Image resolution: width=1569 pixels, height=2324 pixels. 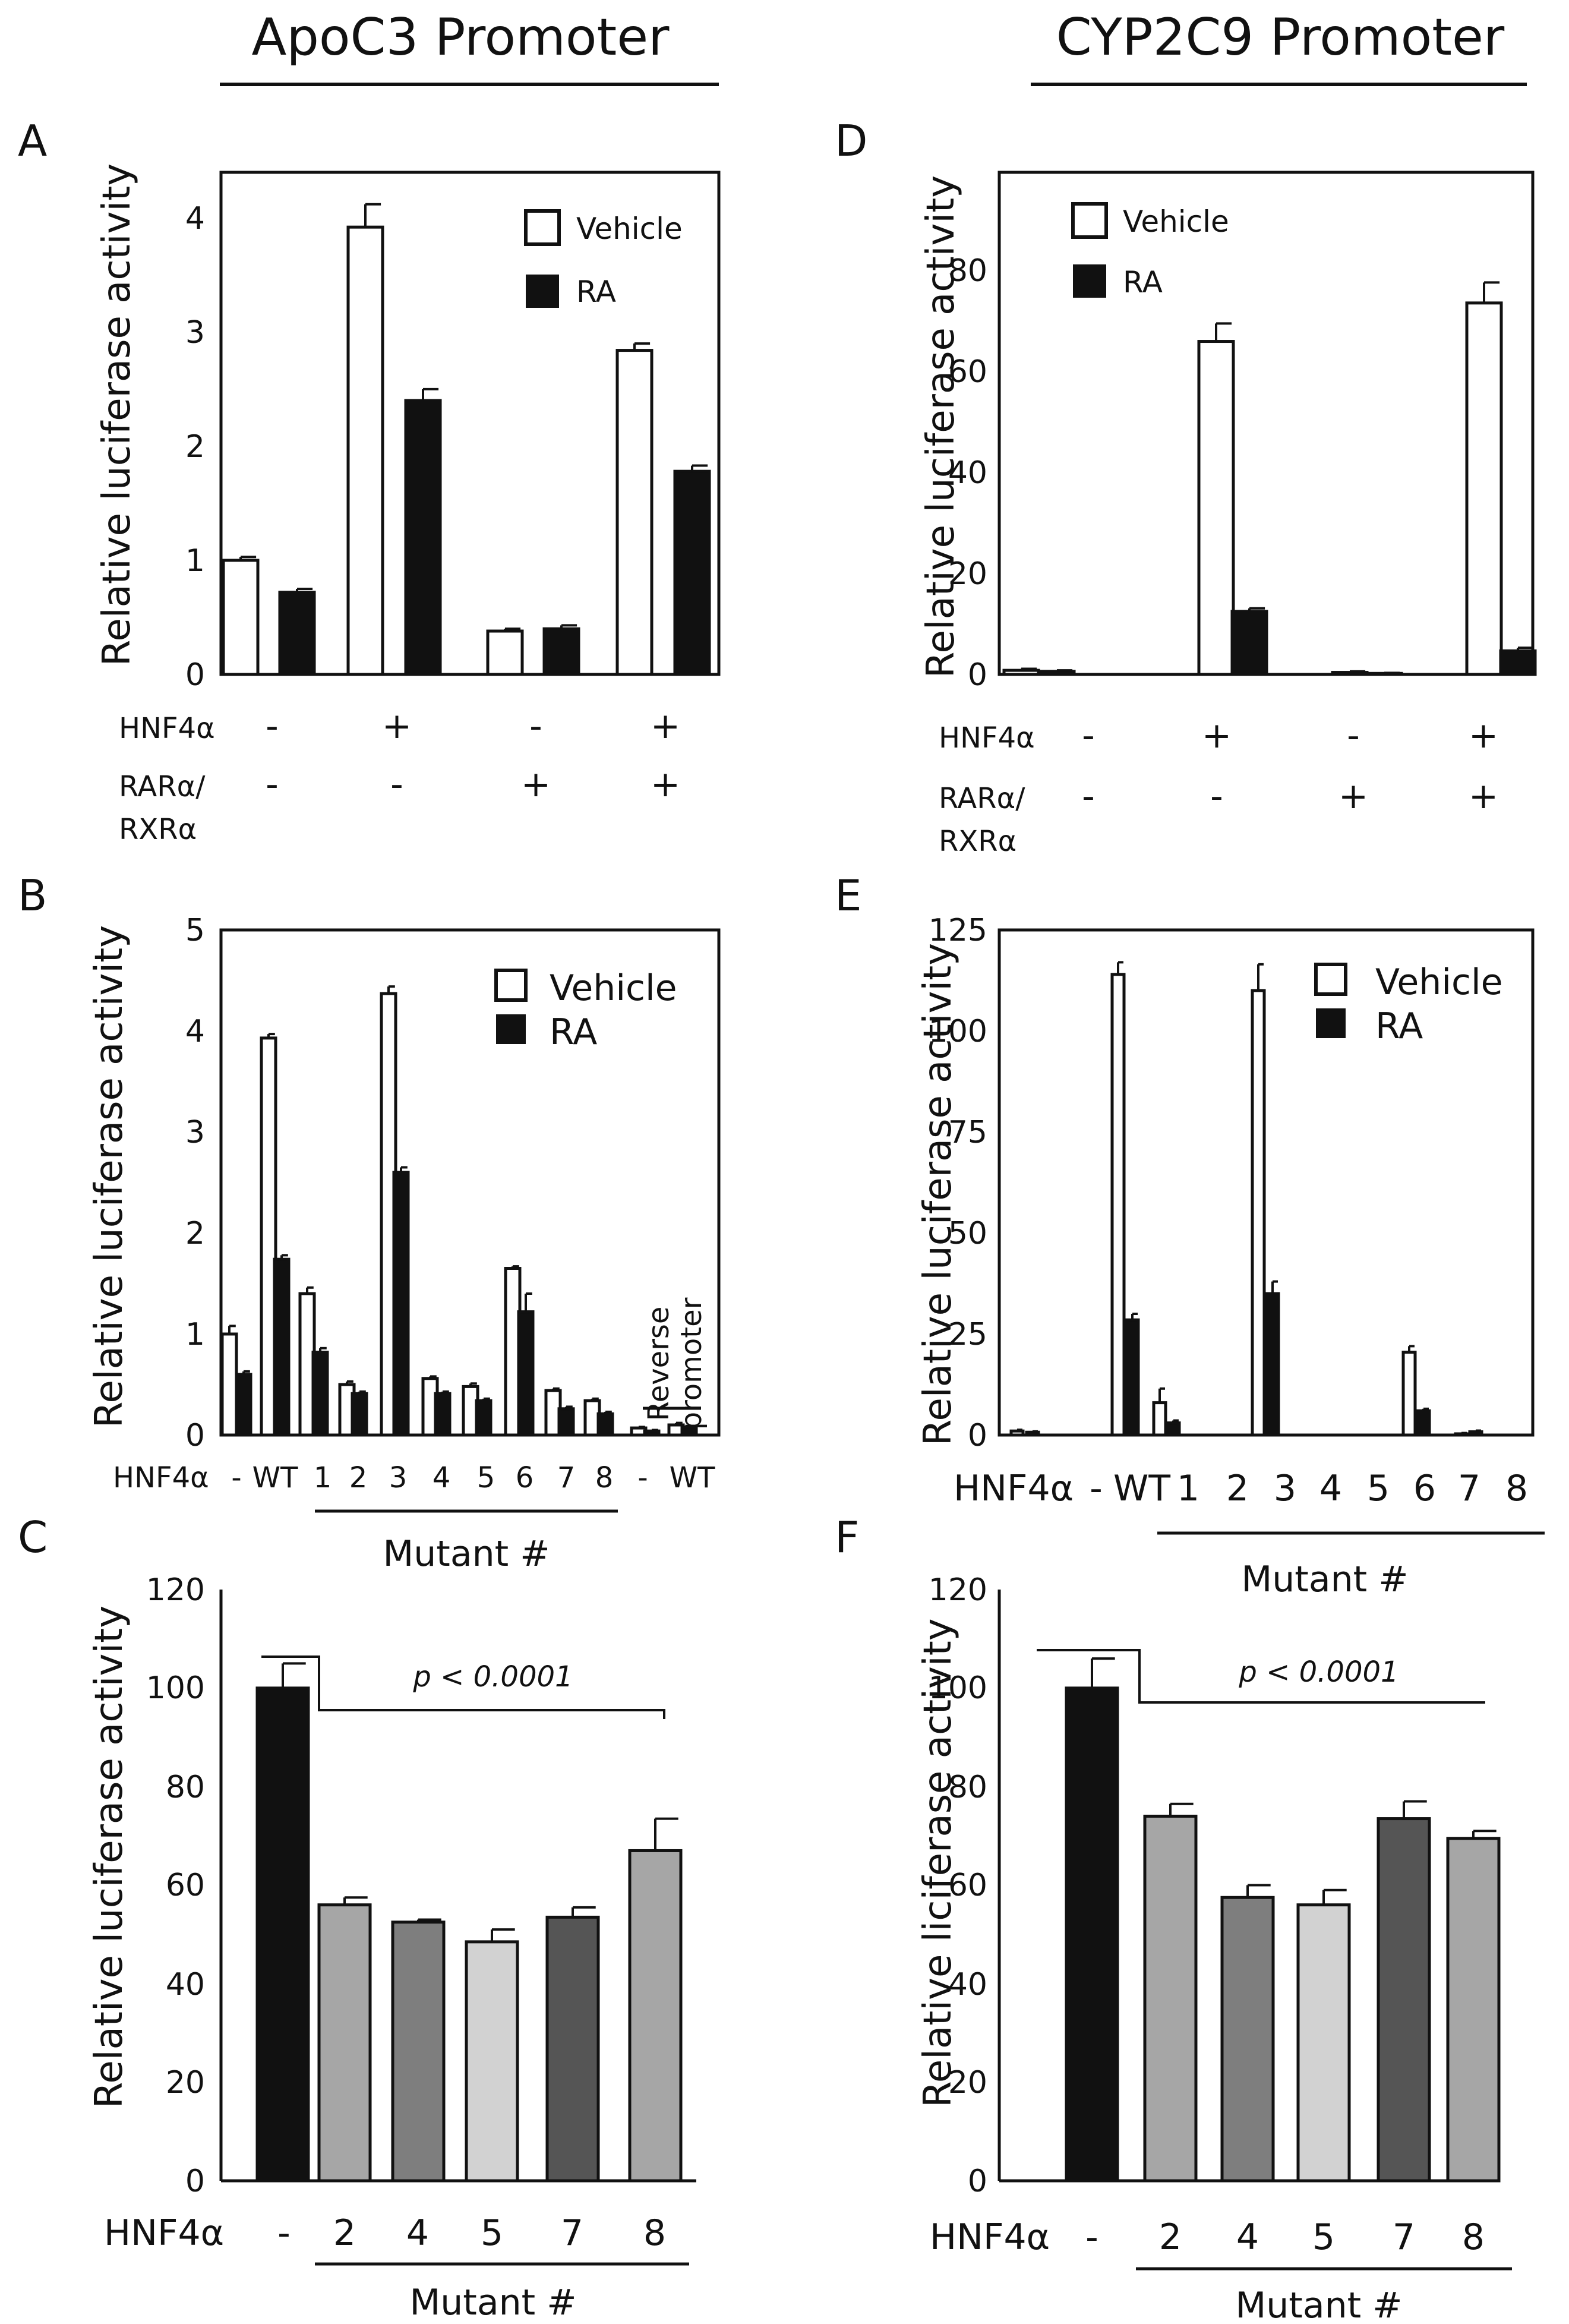 What do you see at coordinates (967, 473) in the screenshot?
I see `panel-d-yticks: 0 20 40 60 80` at bounding box center [967, 473].